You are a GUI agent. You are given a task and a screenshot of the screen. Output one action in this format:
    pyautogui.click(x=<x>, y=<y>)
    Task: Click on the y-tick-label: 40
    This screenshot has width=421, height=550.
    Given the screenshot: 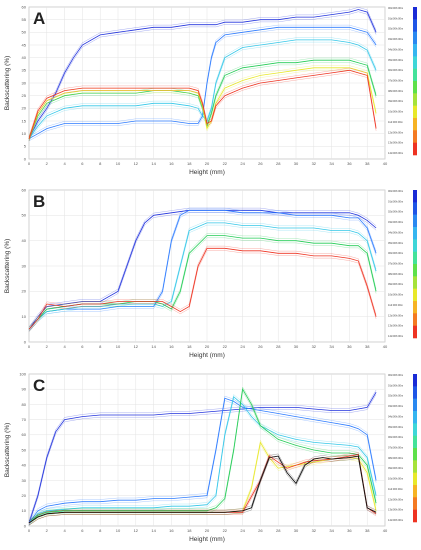 What is the action you would take?
    pyautogui.click(x=24, y=465)
    